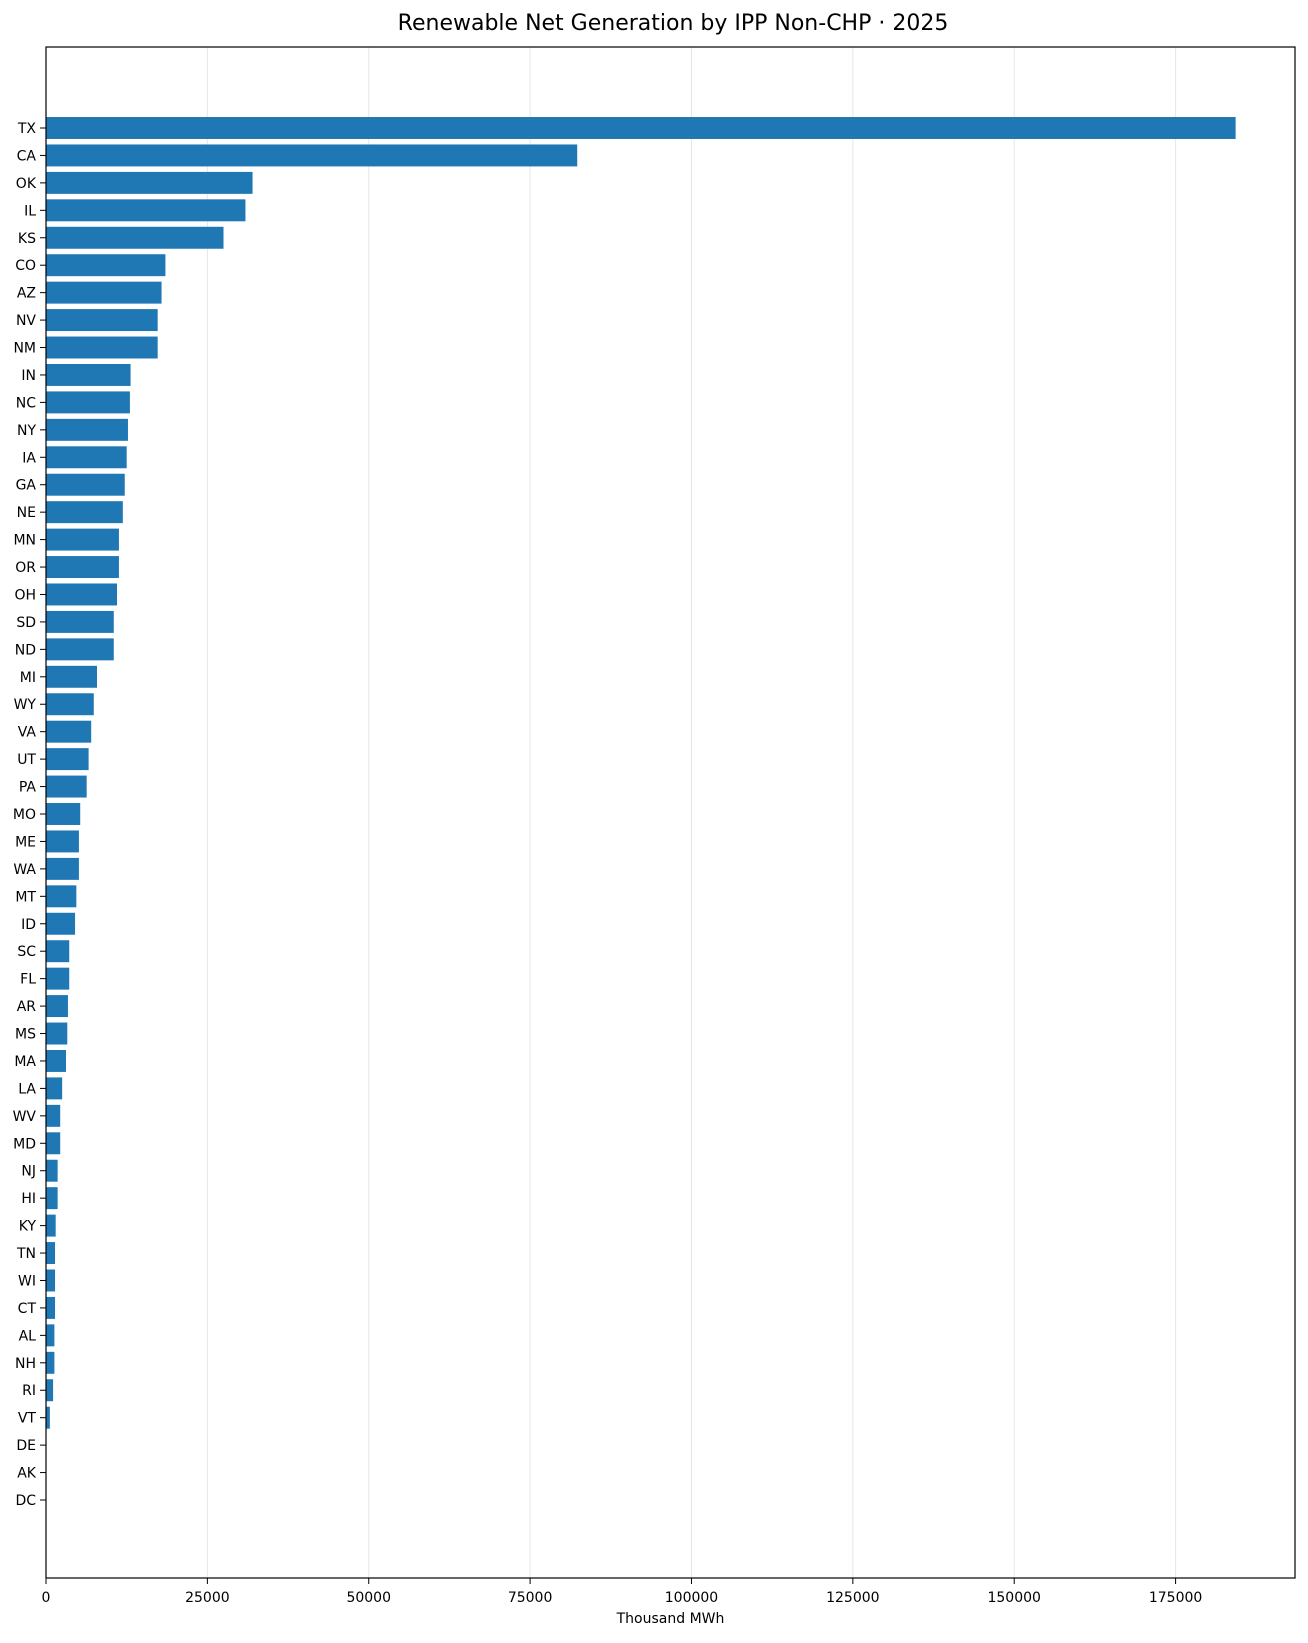  I want to click on y-tick-label: NV, so click(26, 321).